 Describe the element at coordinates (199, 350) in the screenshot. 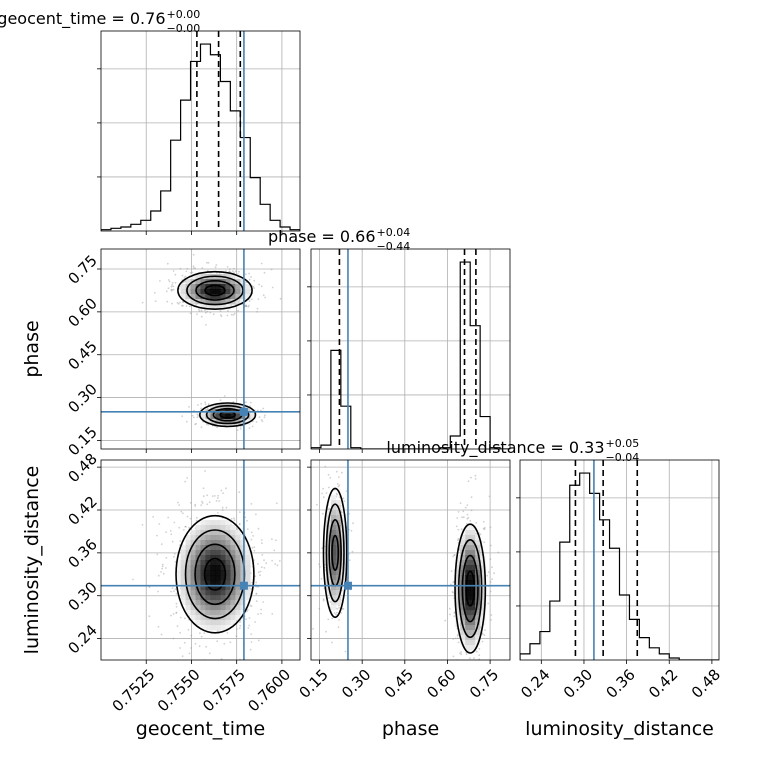

I see `pair-panel-geocent_time-phase` at that location.